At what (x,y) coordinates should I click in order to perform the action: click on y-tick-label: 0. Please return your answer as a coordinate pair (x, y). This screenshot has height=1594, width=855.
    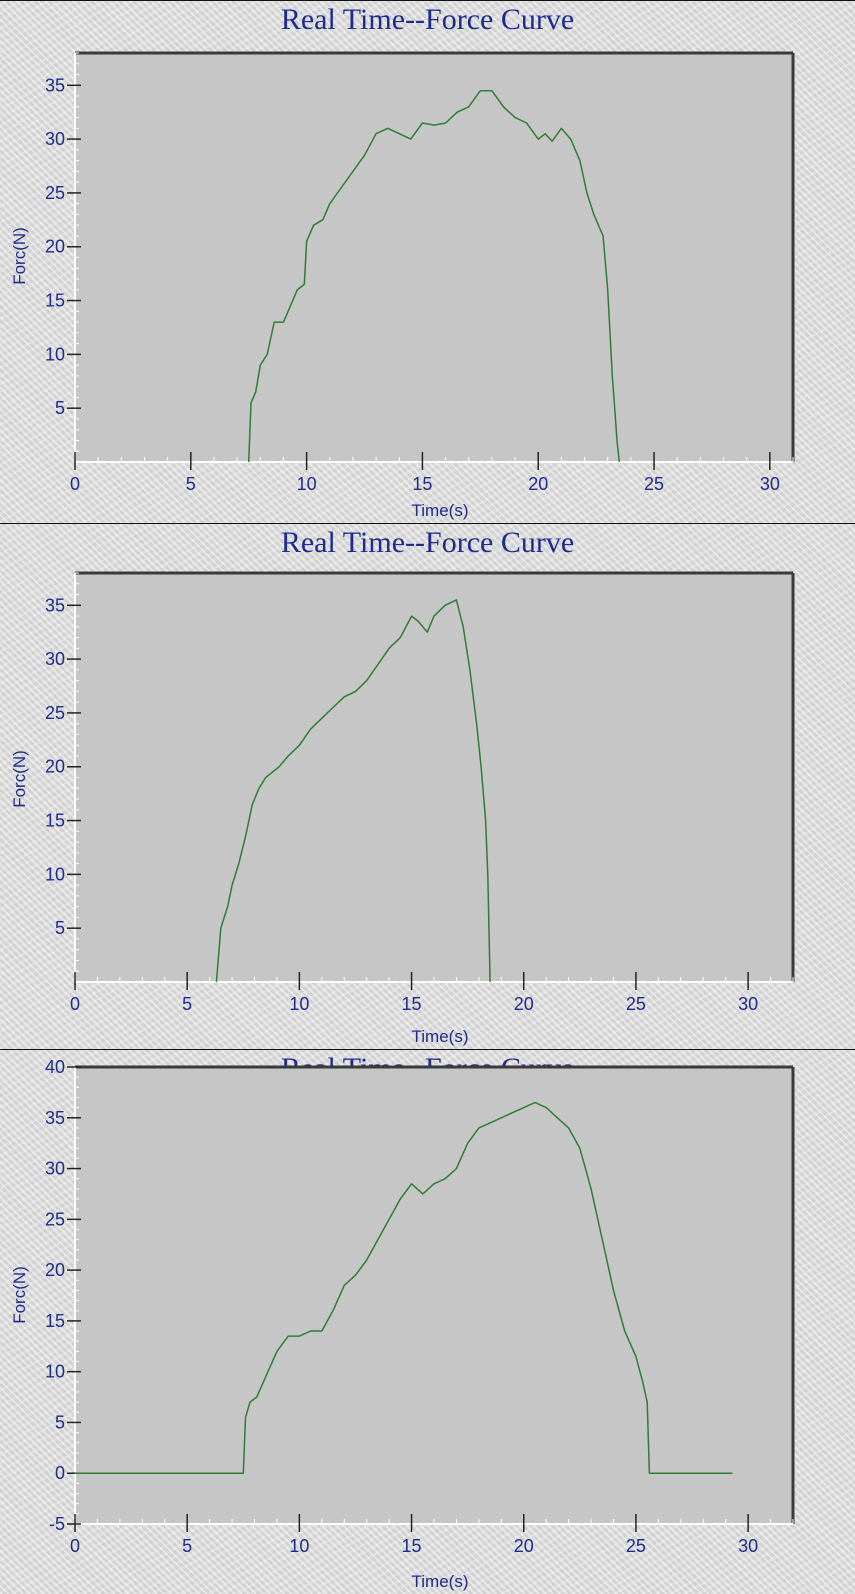
    Looking at the image, I should click on (60, 1473).